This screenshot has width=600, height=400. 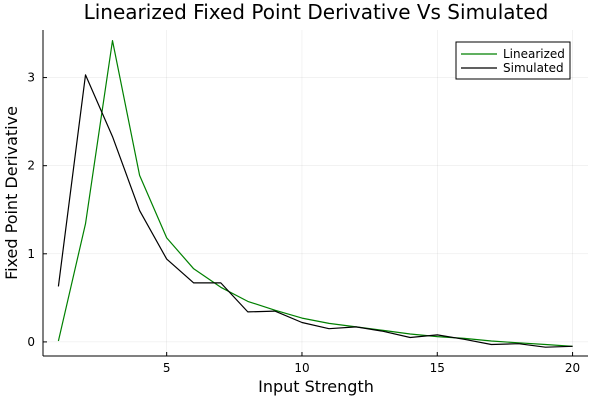 I want to click on y-tick-label: 2, so click(x=31, y=166).